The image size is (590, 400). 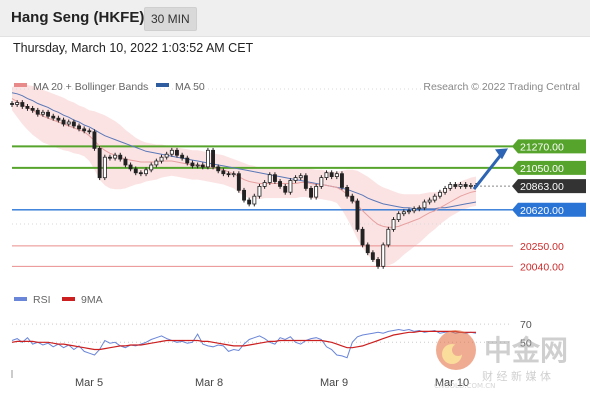 I want to click on legend-label: MA 20 + Bollinger Bands, so click(x=90, y=87).